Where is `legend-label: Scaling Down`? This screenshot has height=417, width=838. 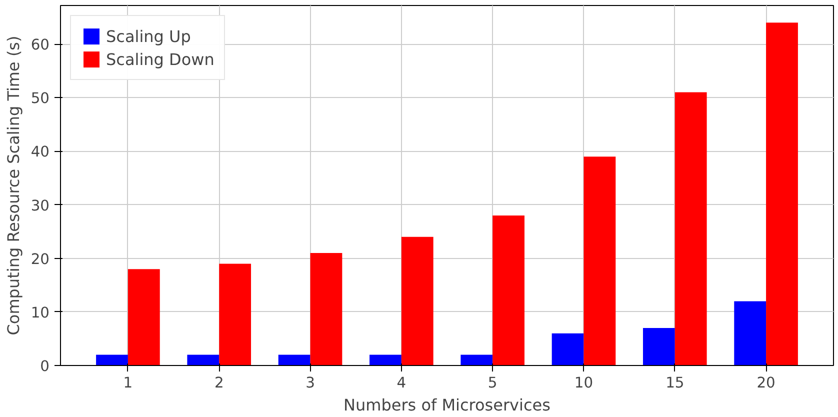
legend-label: Scaling Down is located at coordinates (160, 59).